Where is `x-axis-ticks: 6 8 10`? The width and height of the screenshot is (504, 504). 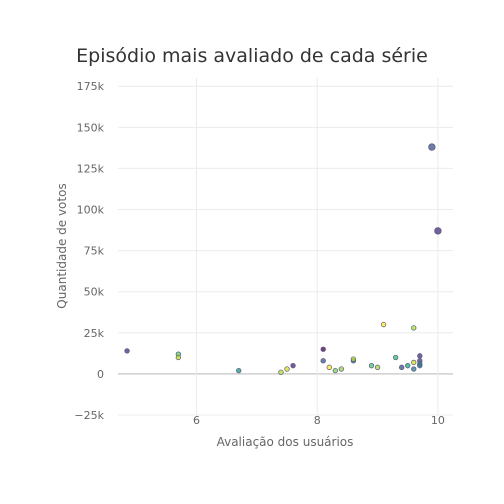
x-axis-ticks: 6 8 10 is located at coordinates (319, 420).